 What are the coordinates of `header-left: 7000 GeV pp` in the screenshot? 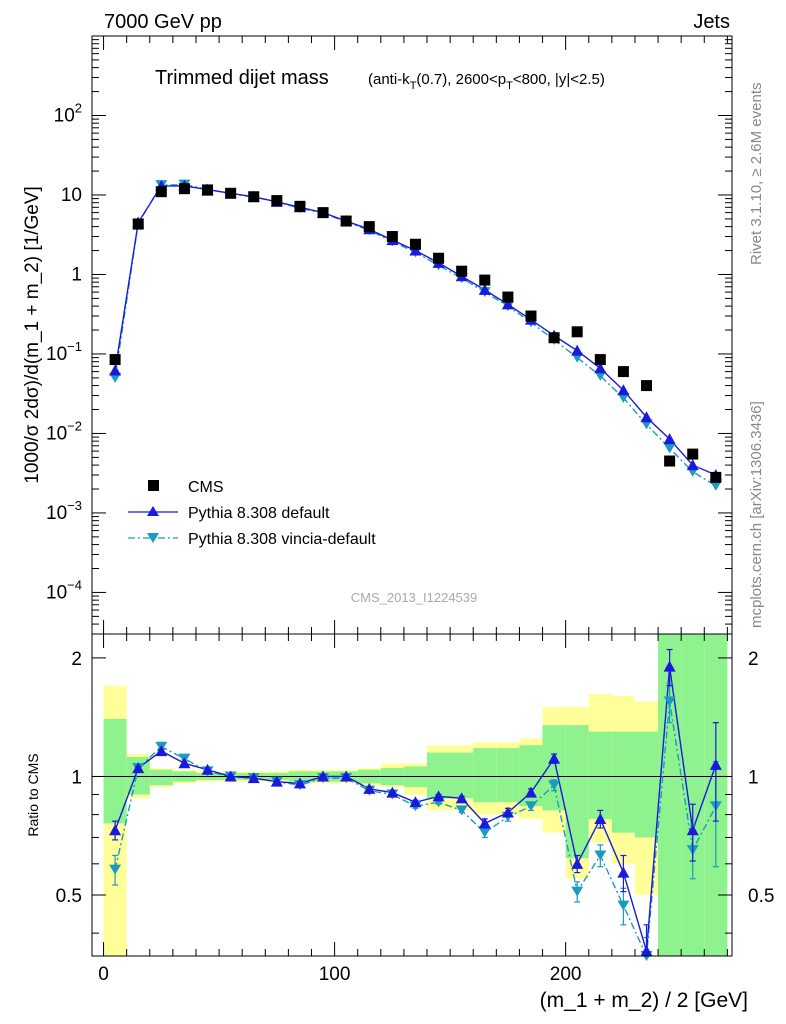 It's located at (163, 22).